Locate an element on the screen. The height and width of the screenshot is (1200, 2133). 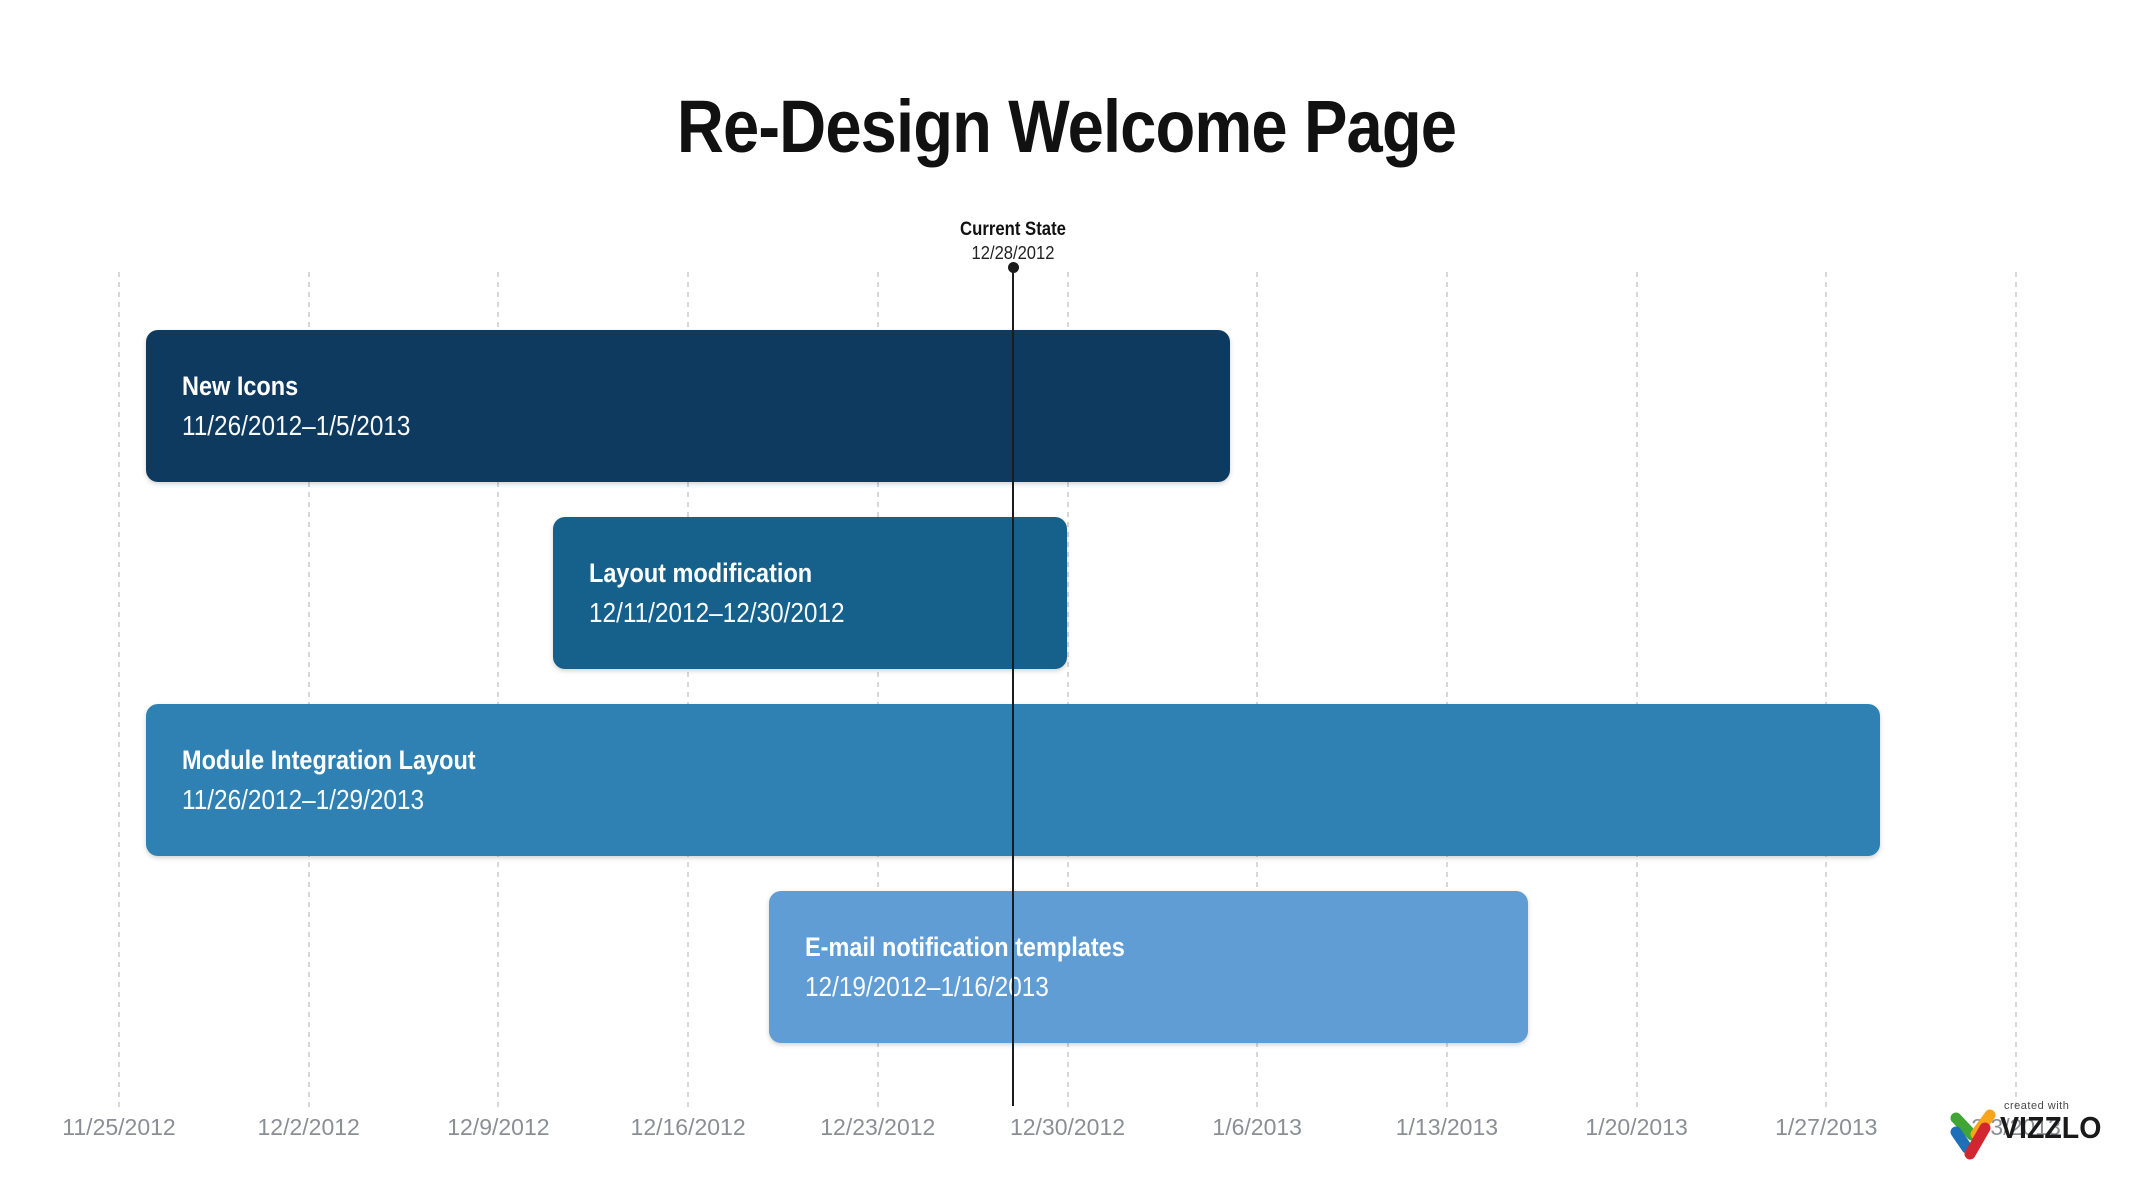
task-name: Module Integration Layout is located at coordinates (329, 760).